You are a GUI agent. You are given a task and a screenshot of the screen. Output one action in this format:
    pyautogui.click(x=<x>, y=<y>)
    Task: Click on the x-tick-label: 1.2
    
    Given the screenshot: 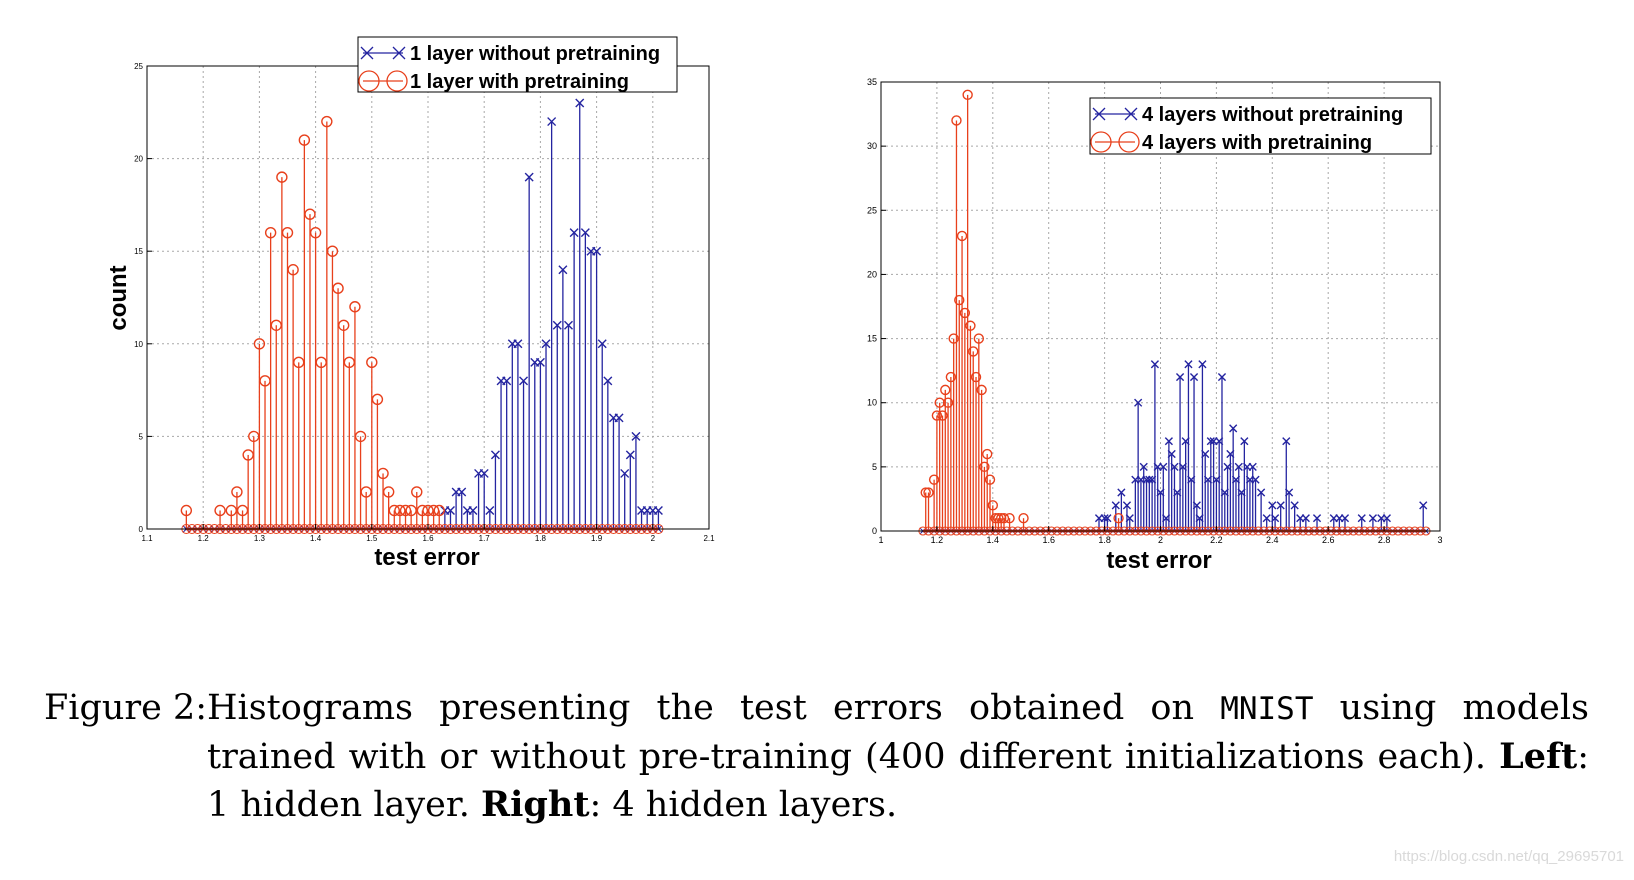 What is the action you would take?
    pyautogui.click(x=204, y=538)
    